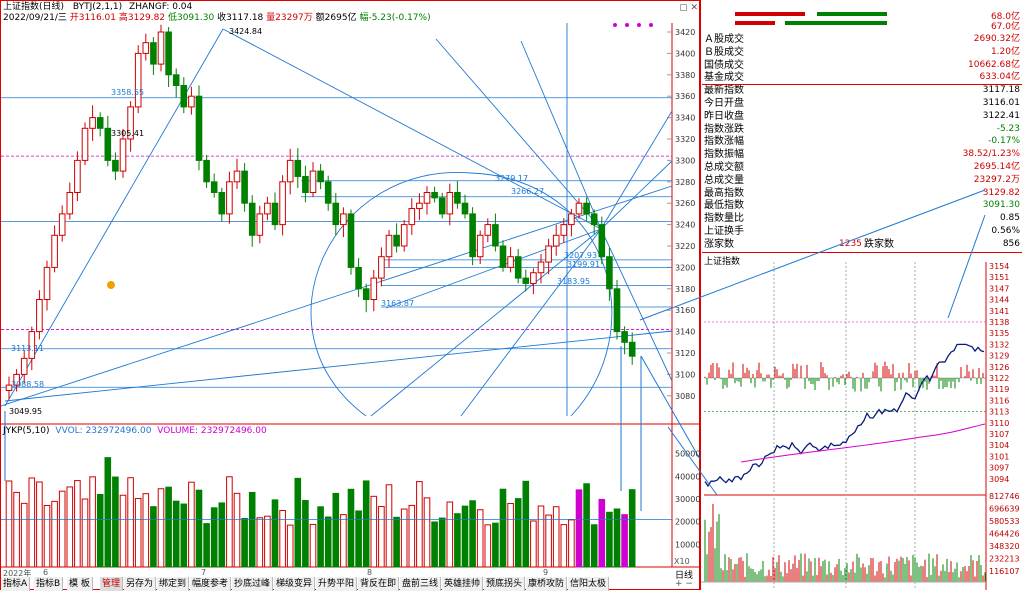  I want to click on stat-value: 0.56%, so click(1005, 231).